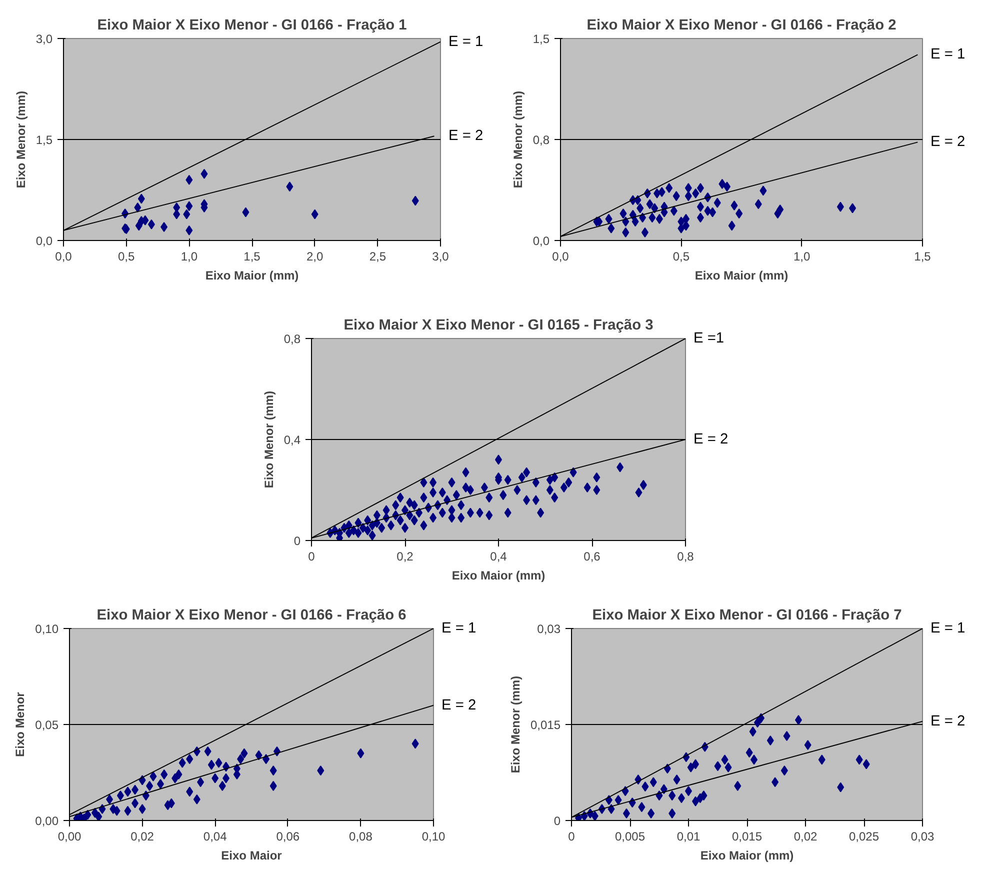  Describe the element at coordinates (747, 837) in the screenshot. I see `x-tick-label: 0,015` at that location.